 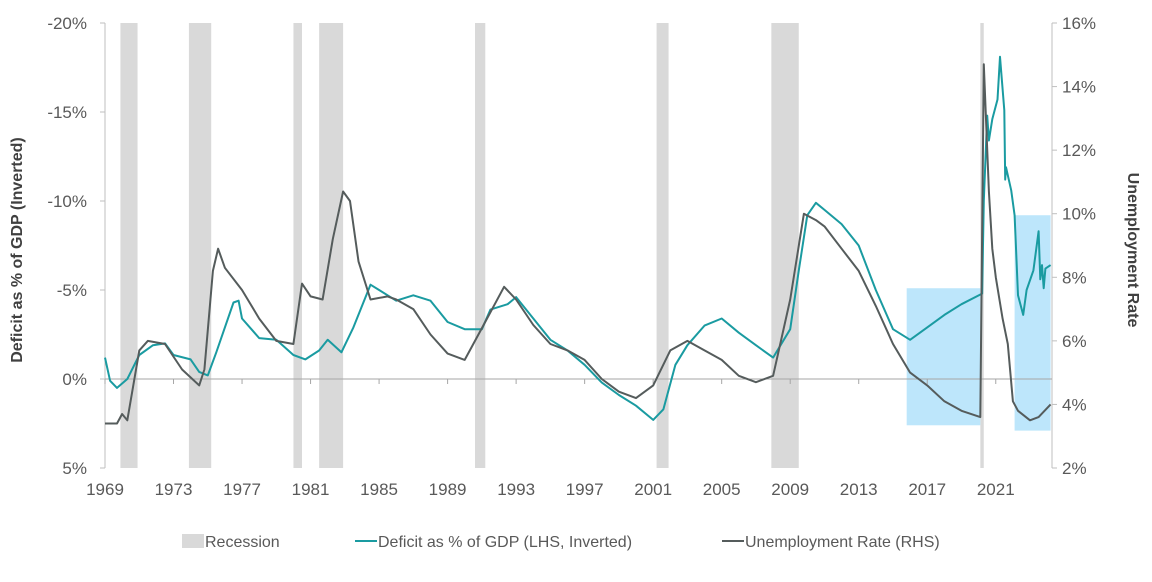 What do you see at coordinates (1074, 468) in the screenshot?
I see `right-tick-label: 2%` at bounding box center [1074, 468].